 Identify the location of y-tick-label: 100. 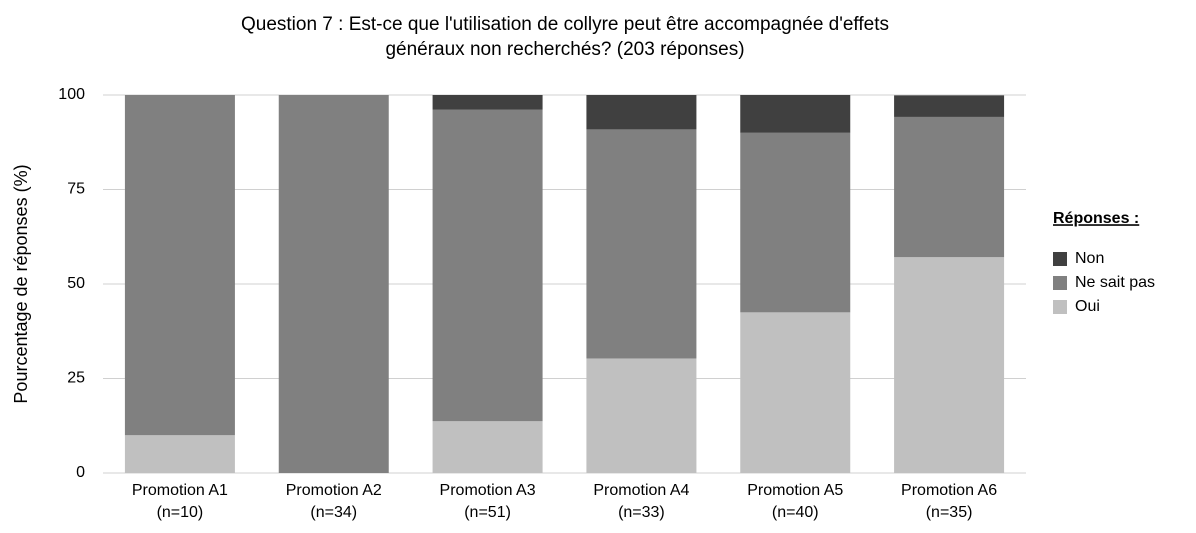
(71, 94).